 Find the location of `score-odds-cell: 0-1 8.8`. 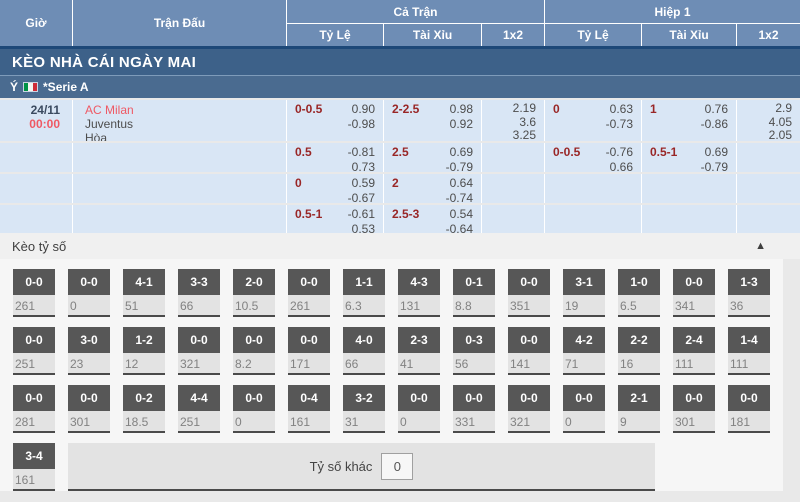

score-odds-cell: 0-1 8.8 is located at coordinates (474, 293).